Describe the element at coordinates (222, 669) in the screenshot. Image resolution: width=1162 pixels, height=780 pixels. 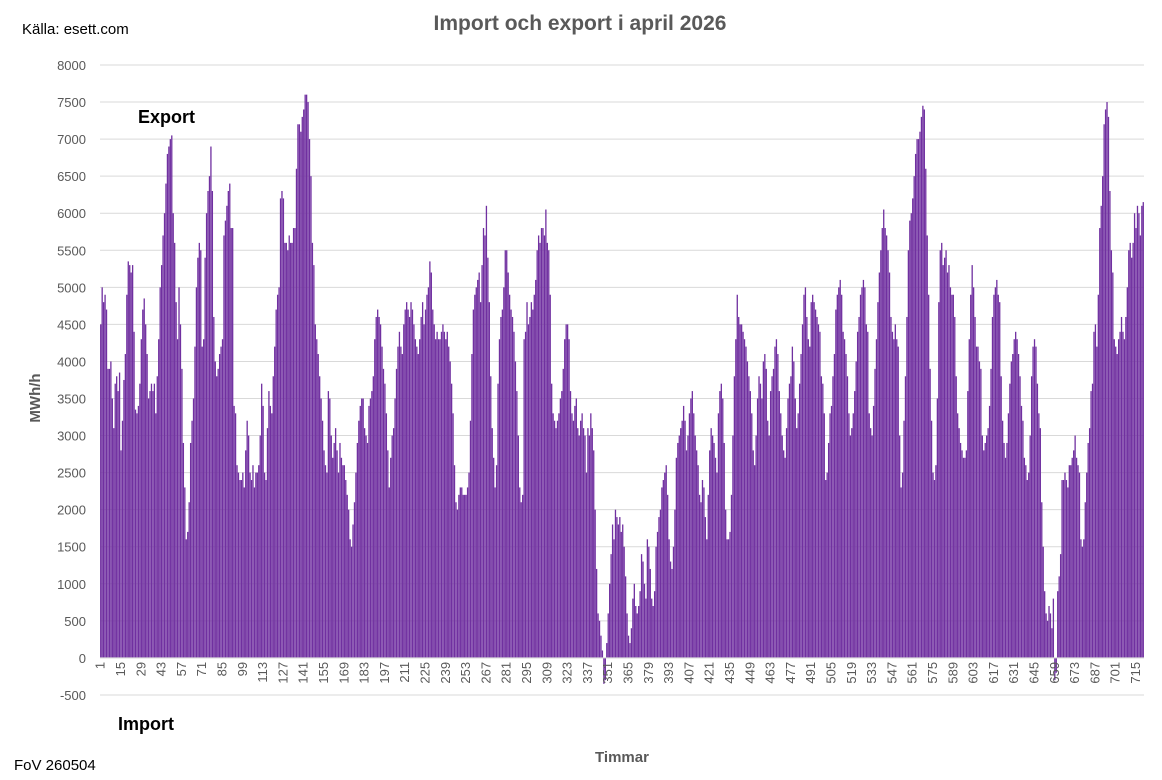
I see `x-tick-label: 85` at that location.